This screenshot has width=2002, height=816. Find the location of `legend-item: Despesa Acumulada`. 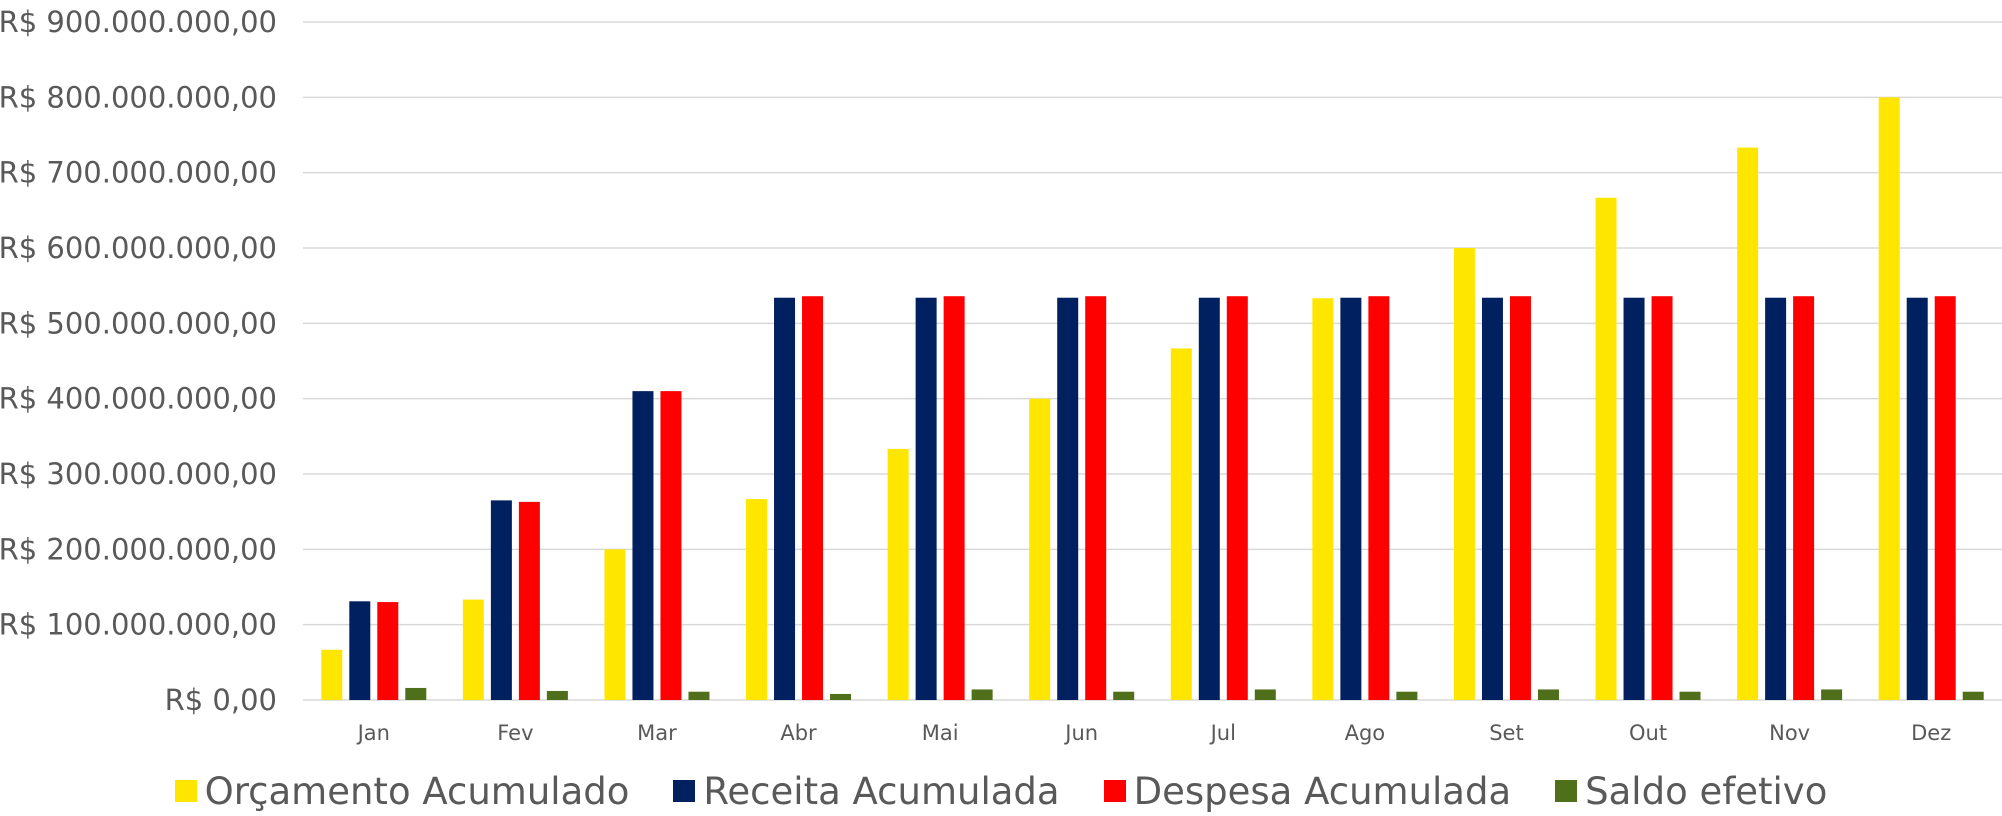

legend-item: Despesa Acumulada is located at coordinates (1307, 791).